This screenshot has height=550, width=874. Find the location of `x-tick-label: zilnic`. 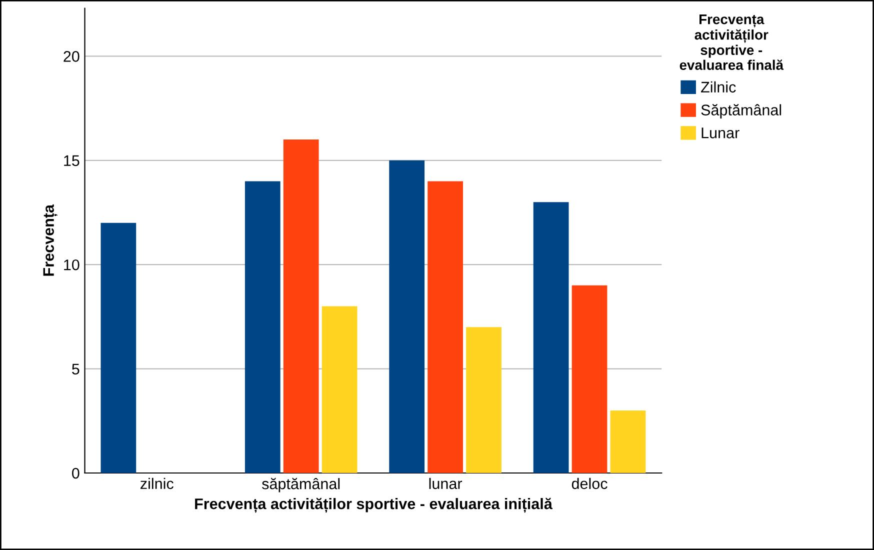

x-tick-label: zilnic is located at coordinates (157, 484).